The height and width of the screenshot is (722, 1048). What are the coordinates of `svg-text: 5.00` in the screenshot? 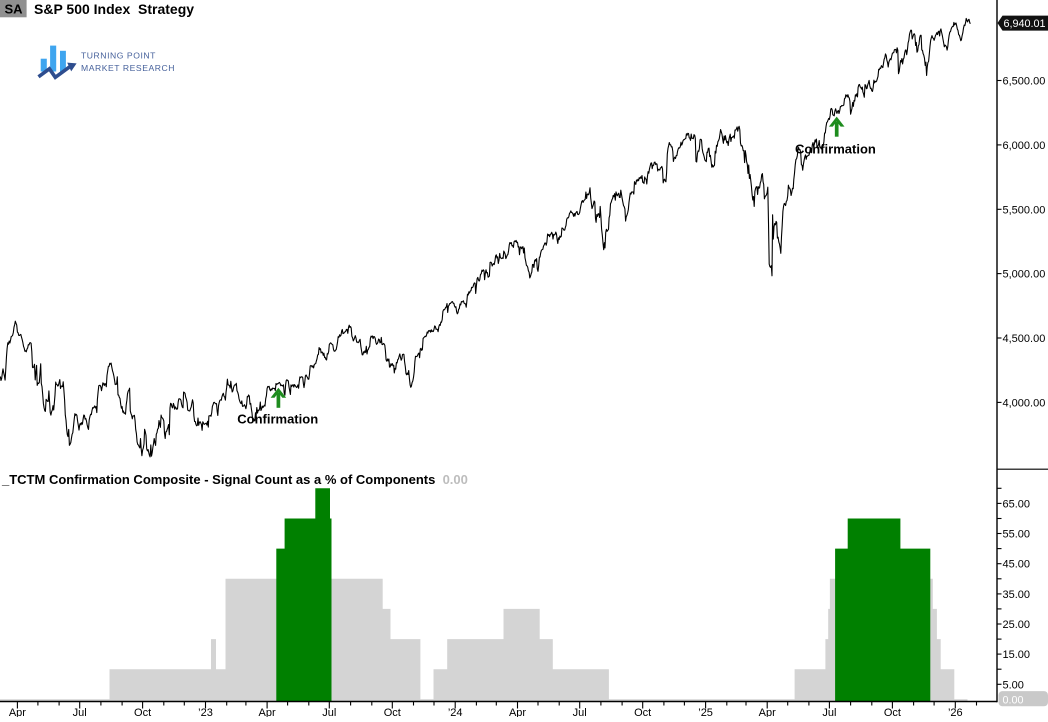 It's located at (1013, 685).